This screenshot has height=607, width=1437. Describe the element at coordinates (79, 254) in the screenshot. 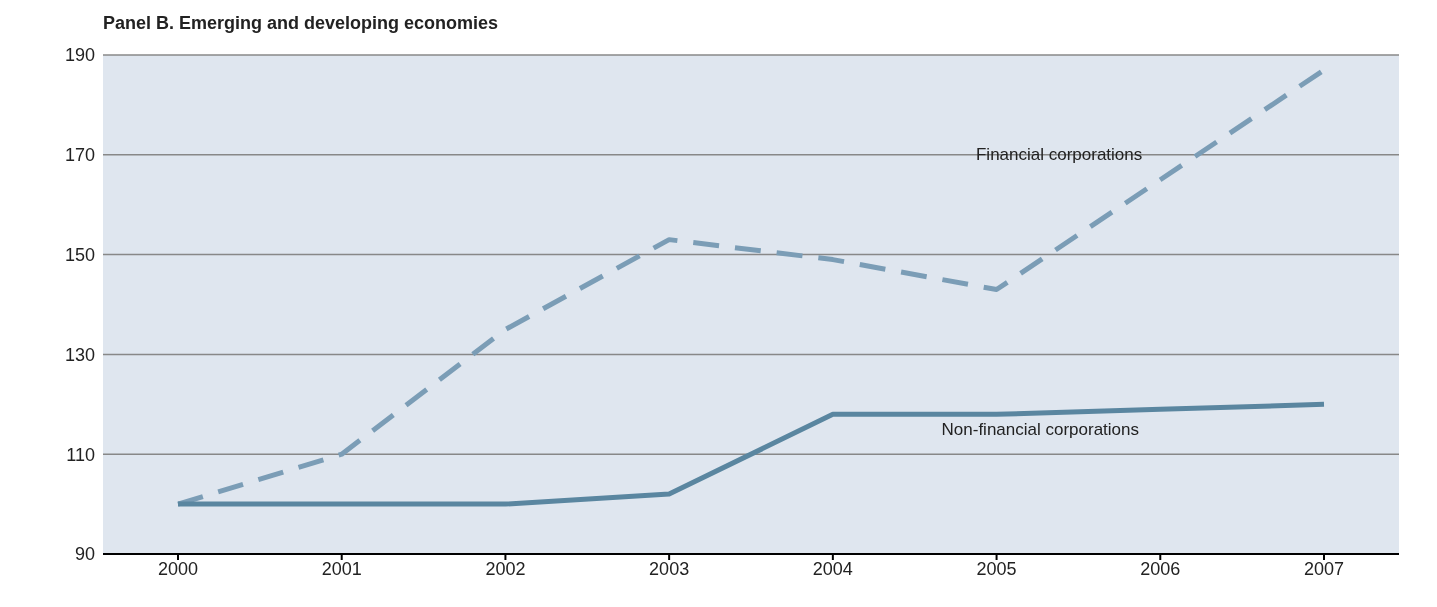

I see `y-tick-label: 150` at that location.